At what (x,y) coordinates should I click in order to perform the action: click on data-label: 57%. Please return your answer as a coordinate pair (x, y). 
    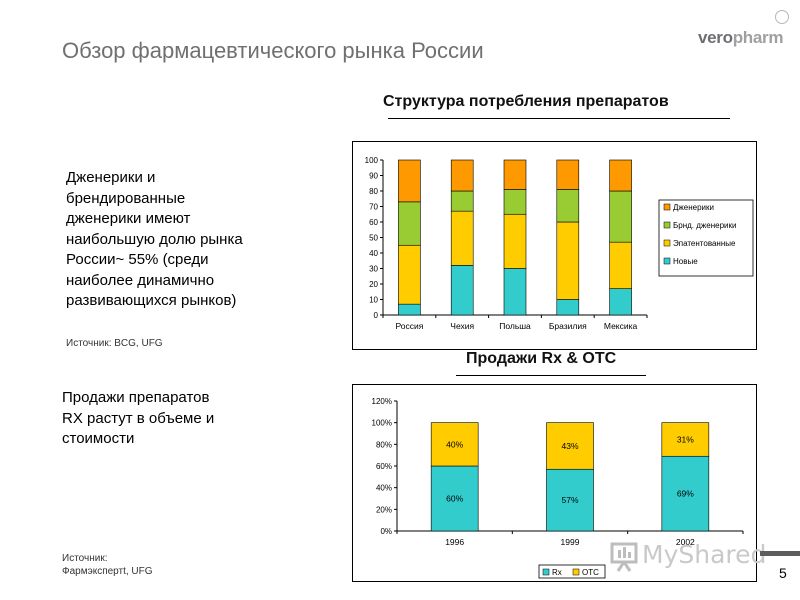
    Looking at the image, I should click on (569, 500).